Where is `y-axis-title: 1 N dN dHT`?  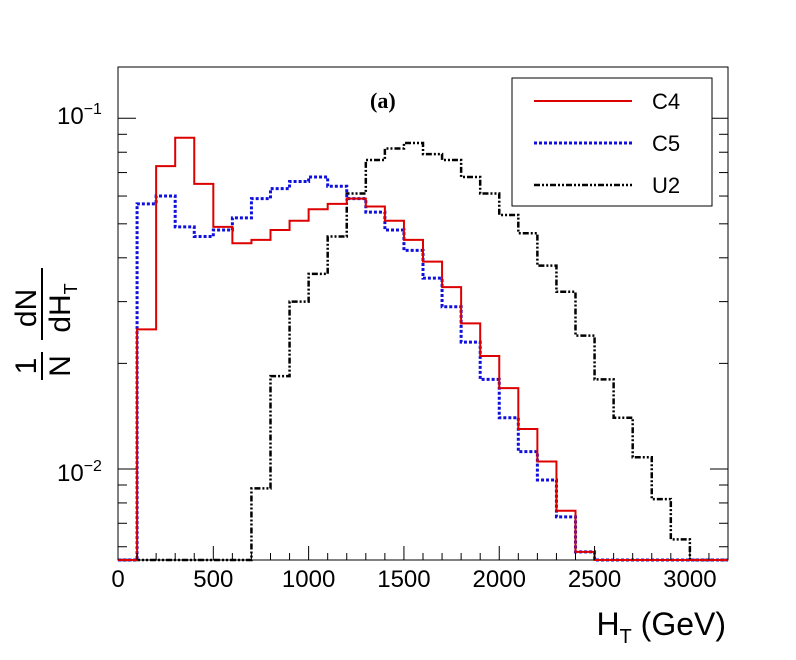
y-axis-title: 1 N dN dHT is located at coordinates (45, 324).